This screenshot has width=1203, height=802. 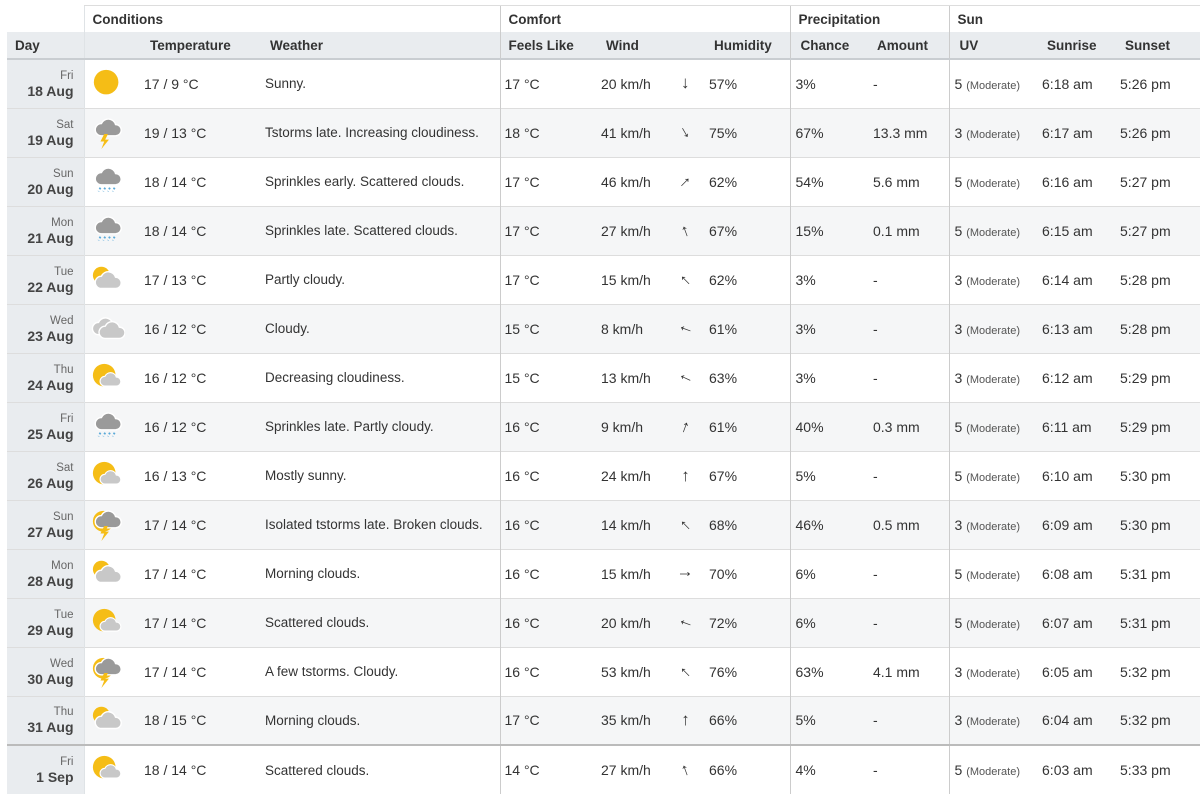 I want to click on sunset: 5:30 pm, so click(x=1145, y=475).